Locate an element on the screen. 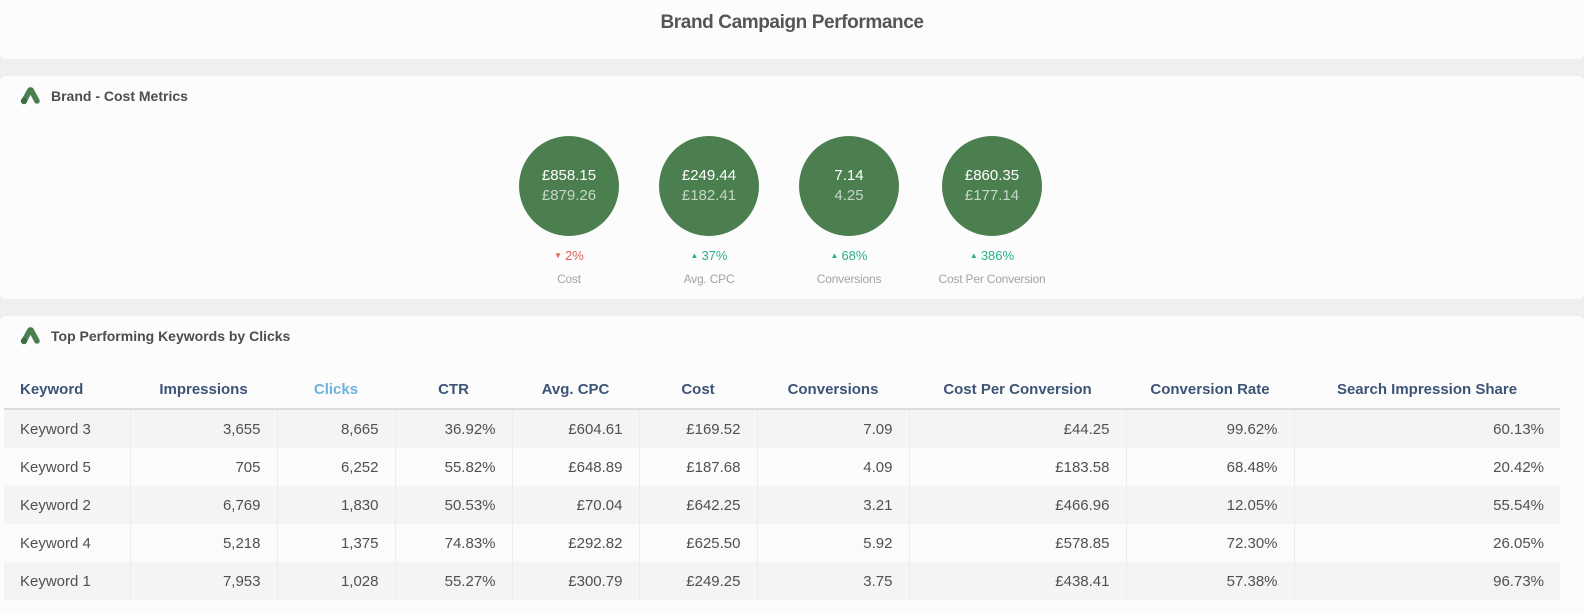 The image size is (1584, 614). cell-clicks: 1,375 is located at coordinates (336, 543).